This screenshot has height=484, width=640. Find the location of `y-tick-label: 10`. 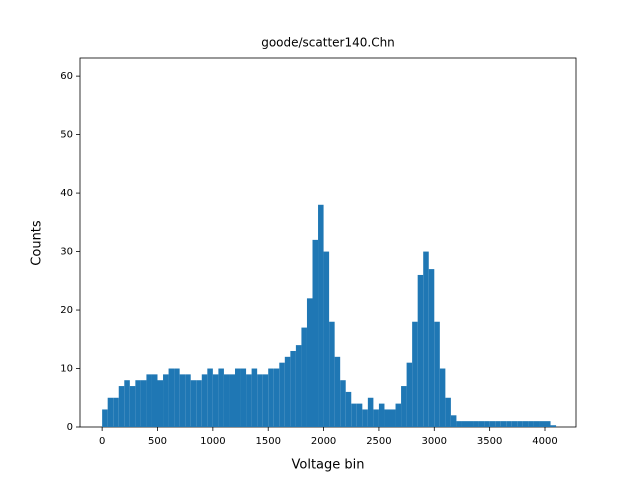

y-tick-label: 10 is located at coordinates (66, 369).